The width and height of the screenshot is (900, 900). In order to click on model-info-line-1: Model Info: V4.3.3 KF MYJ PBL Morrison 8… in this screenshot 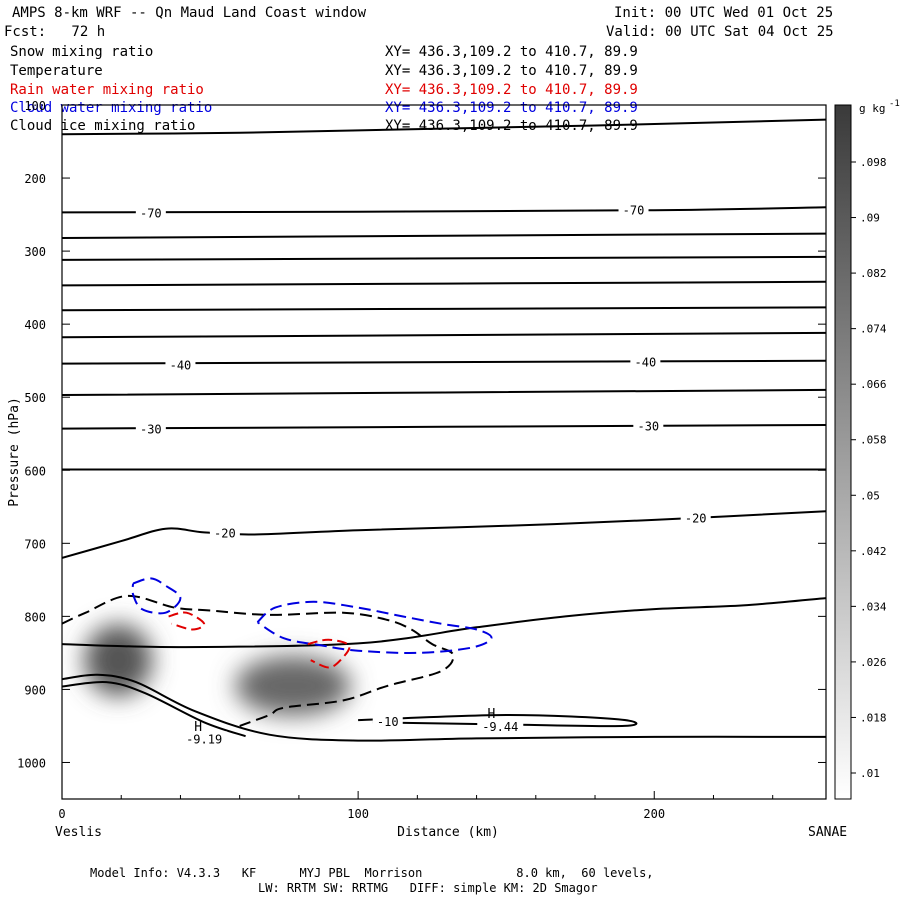, I will do `click(372, 873)`.